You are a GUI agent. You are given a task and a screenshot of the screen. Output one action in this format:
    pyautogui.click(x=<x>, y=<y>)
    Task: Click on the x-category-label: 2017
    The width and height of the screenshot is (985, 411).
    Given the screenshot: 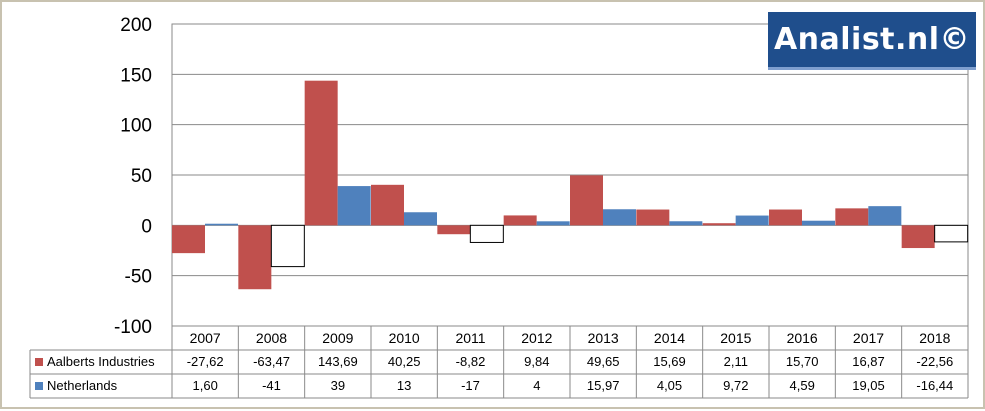 What is the action you would take?
    pyautogui.click(x=868, y=338)
    